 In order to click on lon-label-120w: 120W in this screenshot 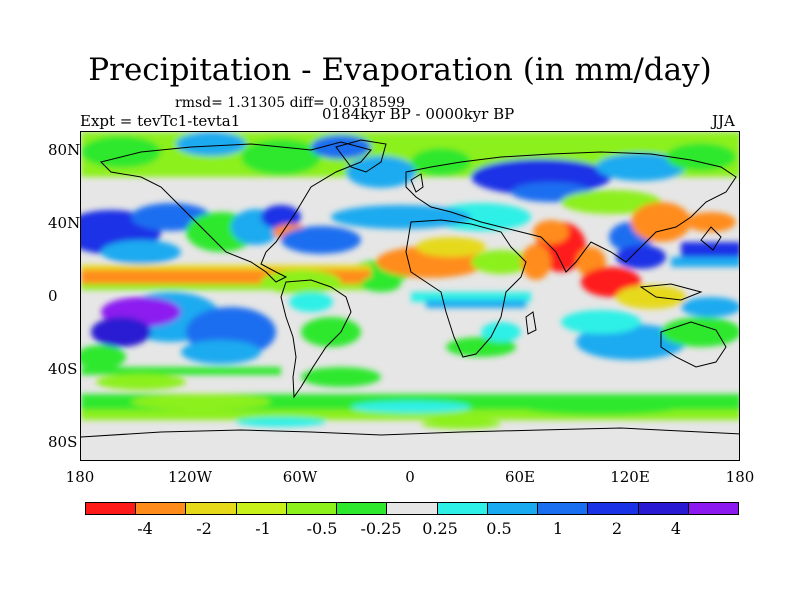, I will do `click(190, 477)`.